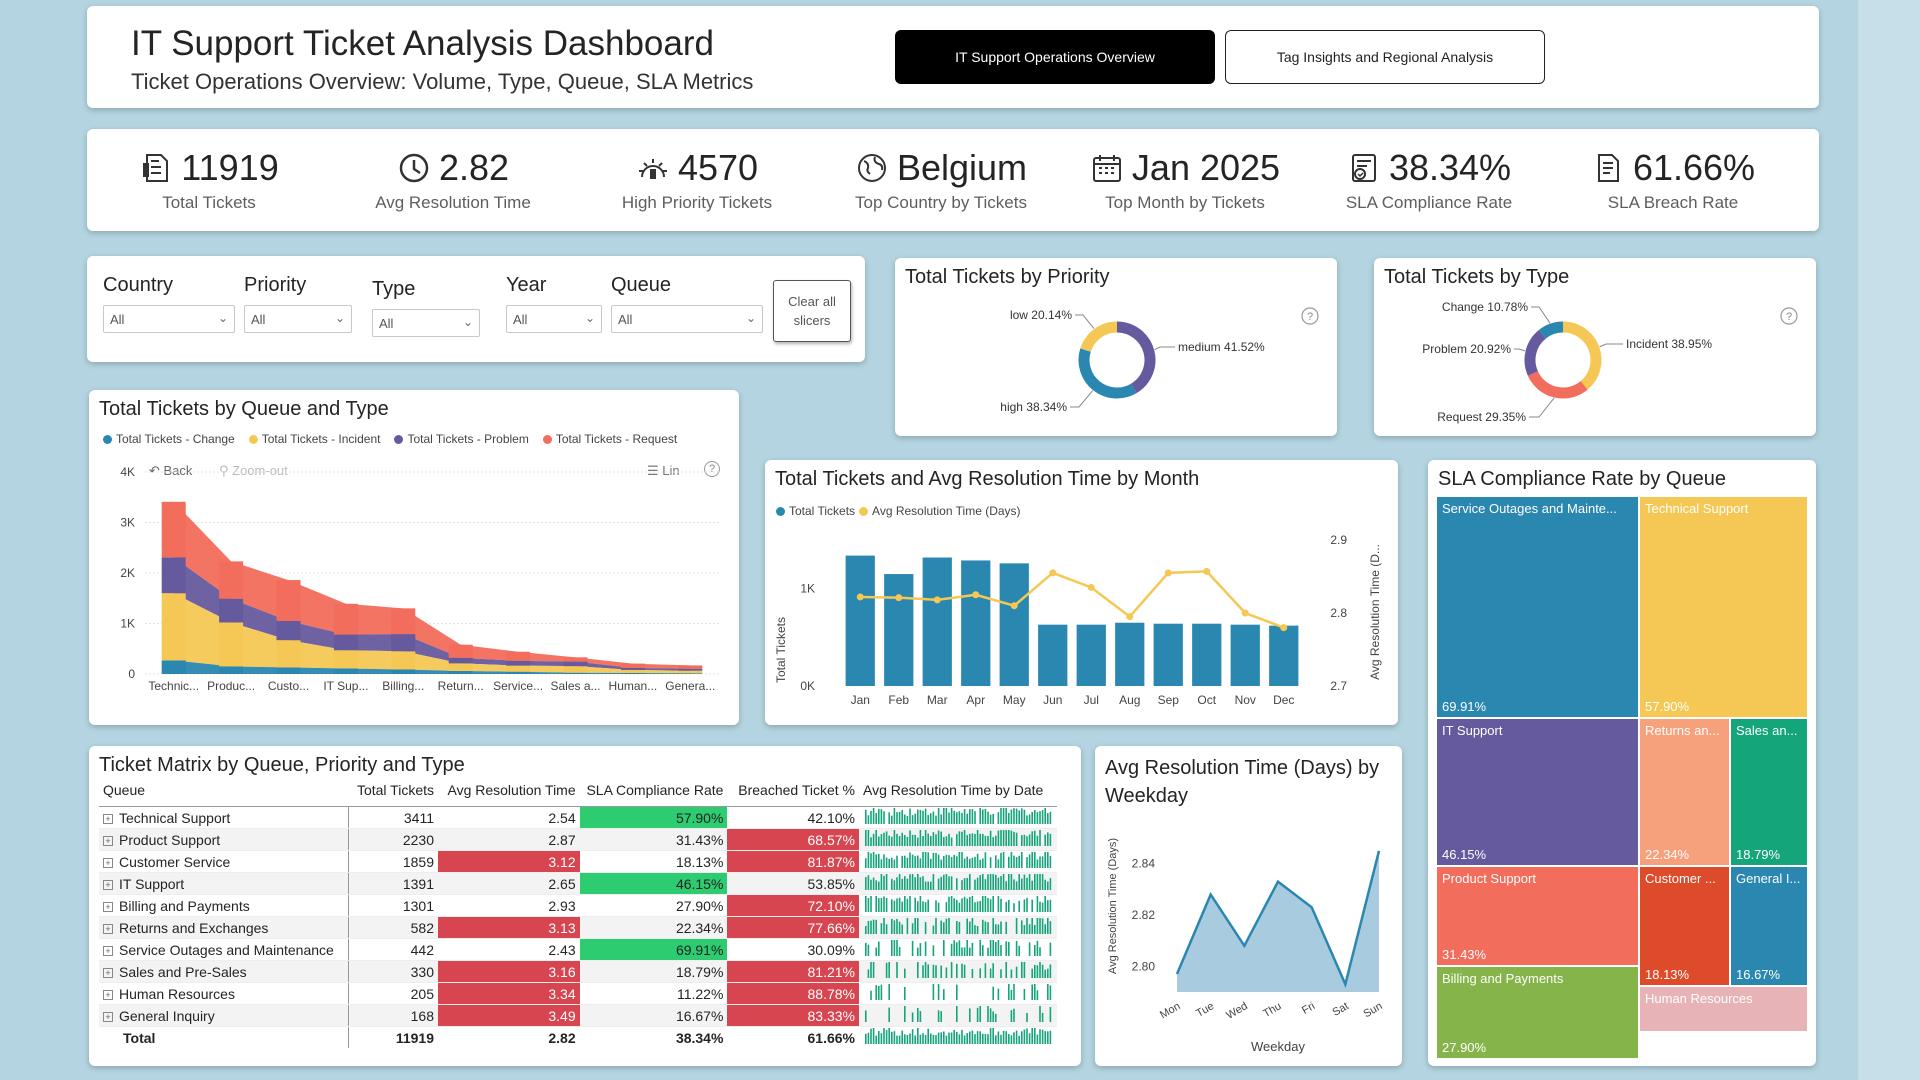 This screenshot has height=1080, width=1920. What do you see at coordinates (1537, 916) in the screenshot?
I see `treemap-tile: Product Support 31.43%` at bounding box center [1537, 916].